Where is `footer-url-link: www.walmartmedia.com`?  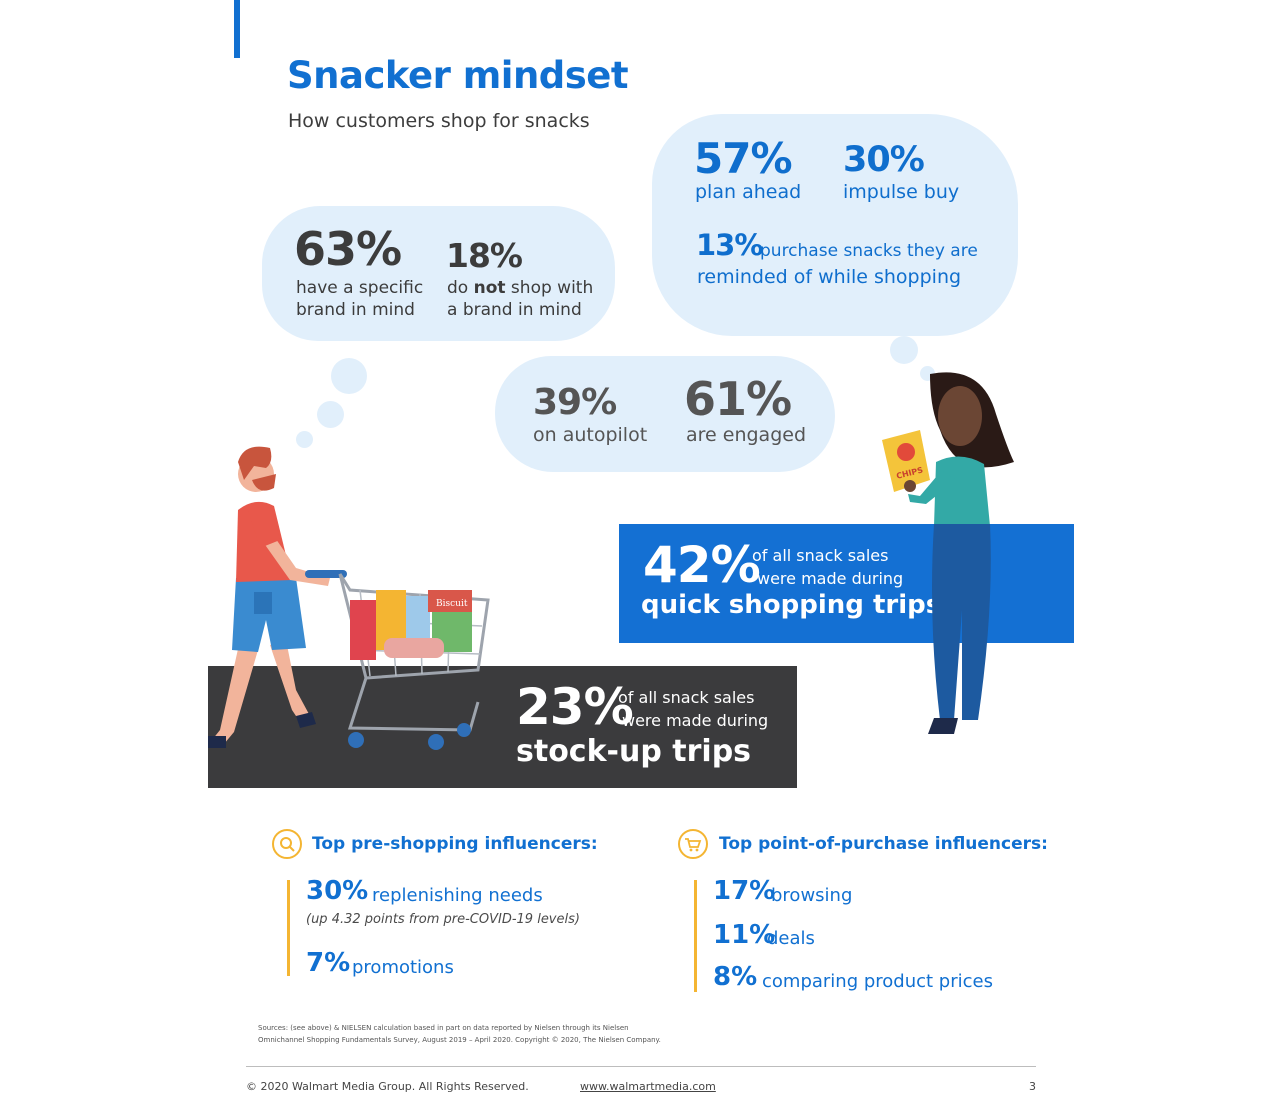
footer-url-link: www.walmartmedia.com is located at coordinates (648, 1086).